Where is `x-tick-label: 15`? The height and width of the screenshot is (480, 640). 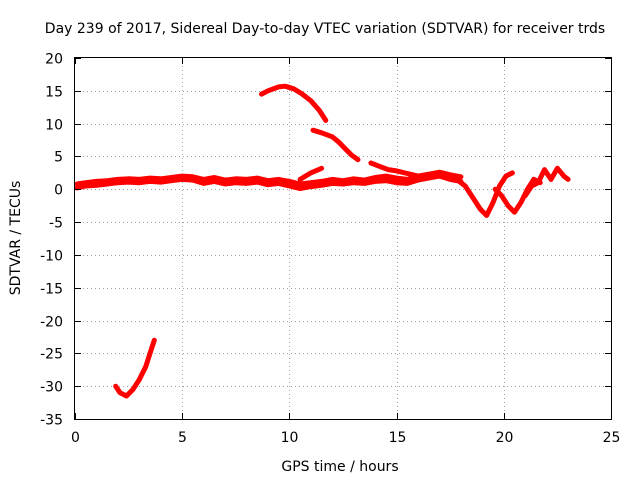 x-tick-label: 15 is located at coordinates (398, 438).